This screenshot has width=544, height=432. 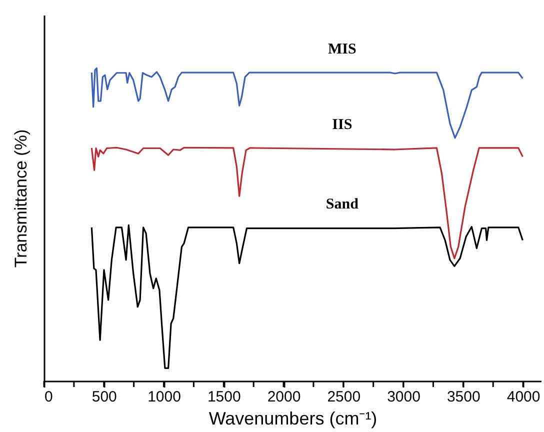 What do you see at coordinates (48, 397) in the screenshot?
I see `x-tick-label: 0` at bounding box center [48, 397].